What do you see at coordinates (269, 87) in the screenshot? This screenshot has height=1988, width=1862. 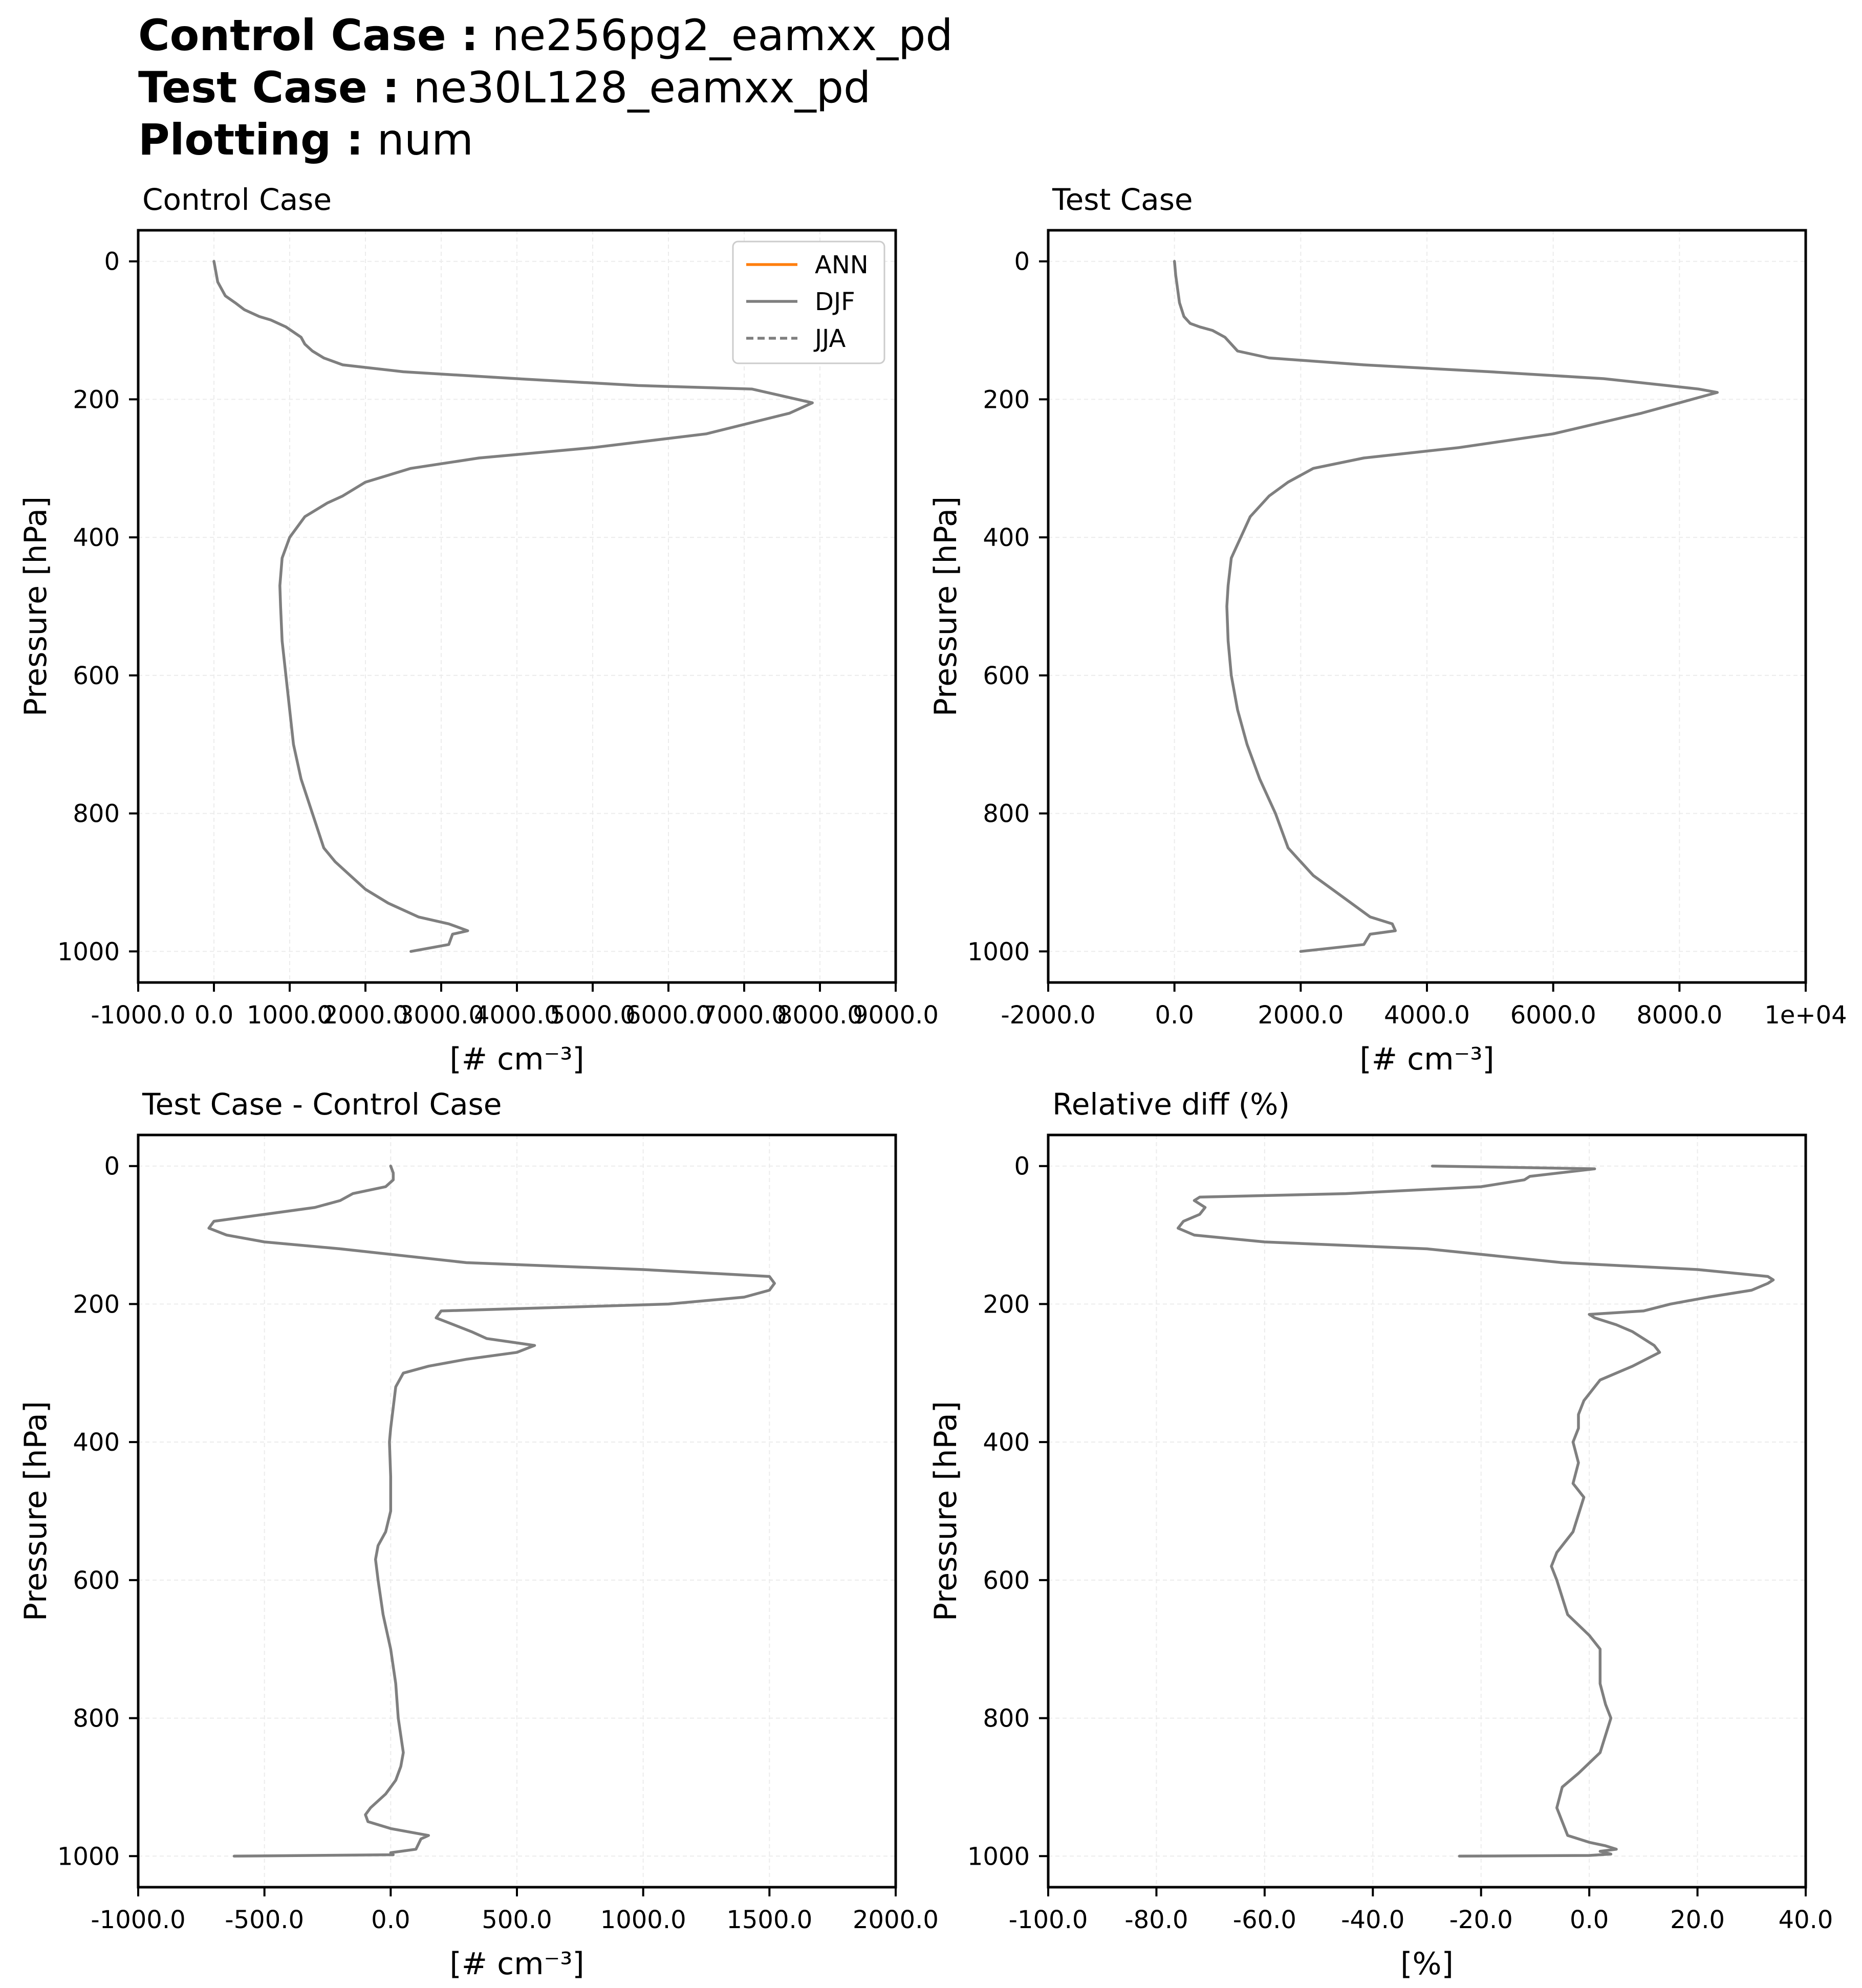 I see `test-case-label: Test Case :` at bounding box center [269, 87].